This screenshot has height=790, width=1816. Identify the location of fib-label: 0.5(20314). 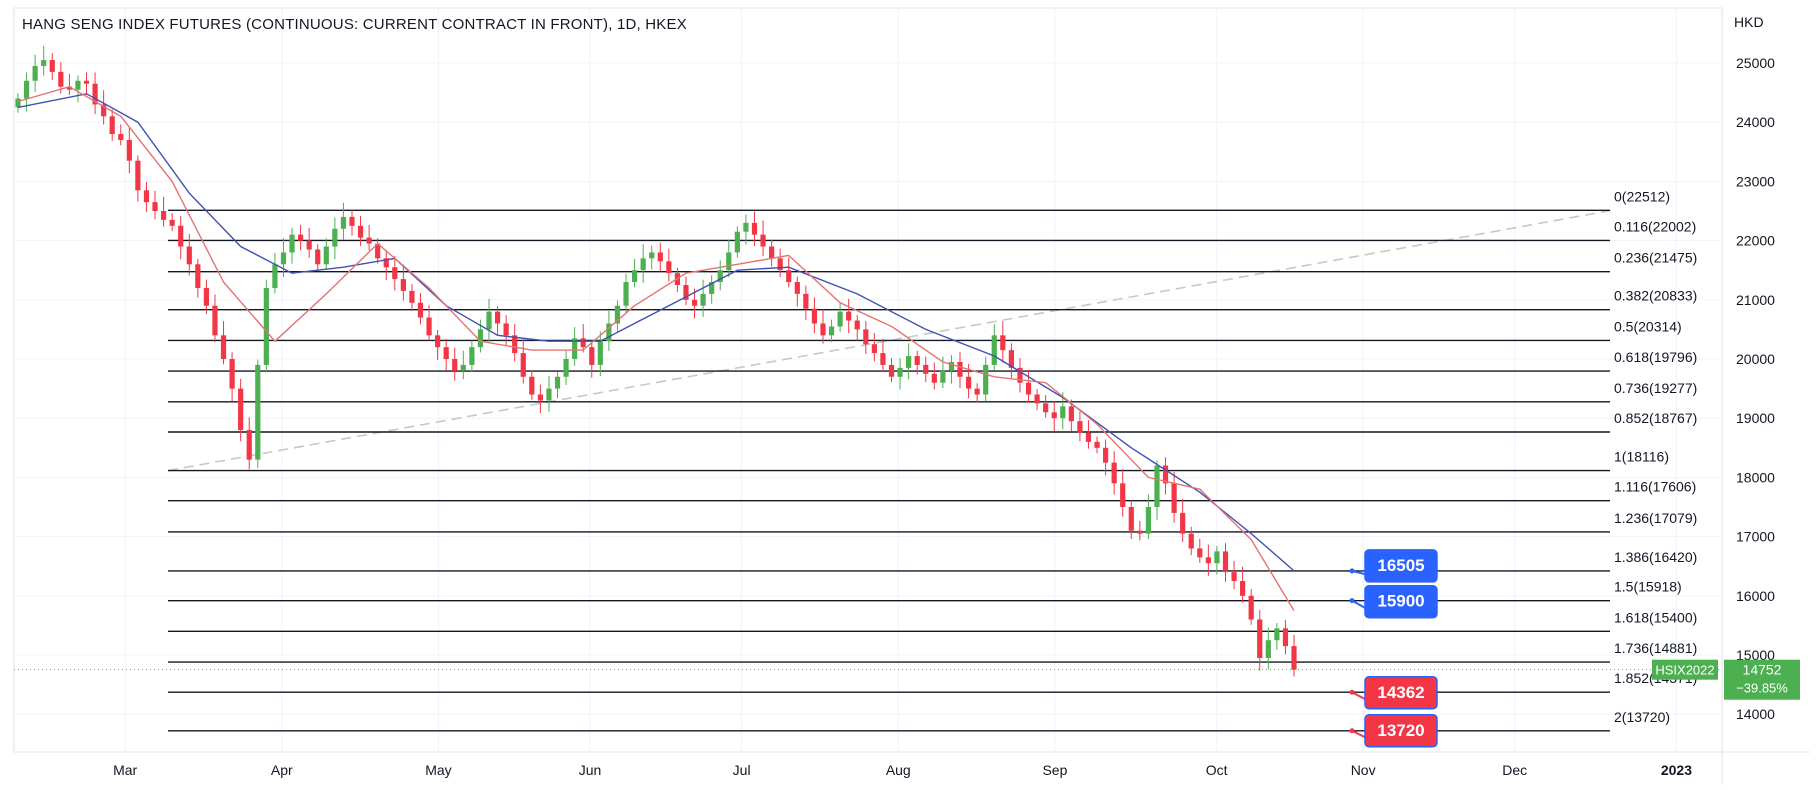
(1648, 326).